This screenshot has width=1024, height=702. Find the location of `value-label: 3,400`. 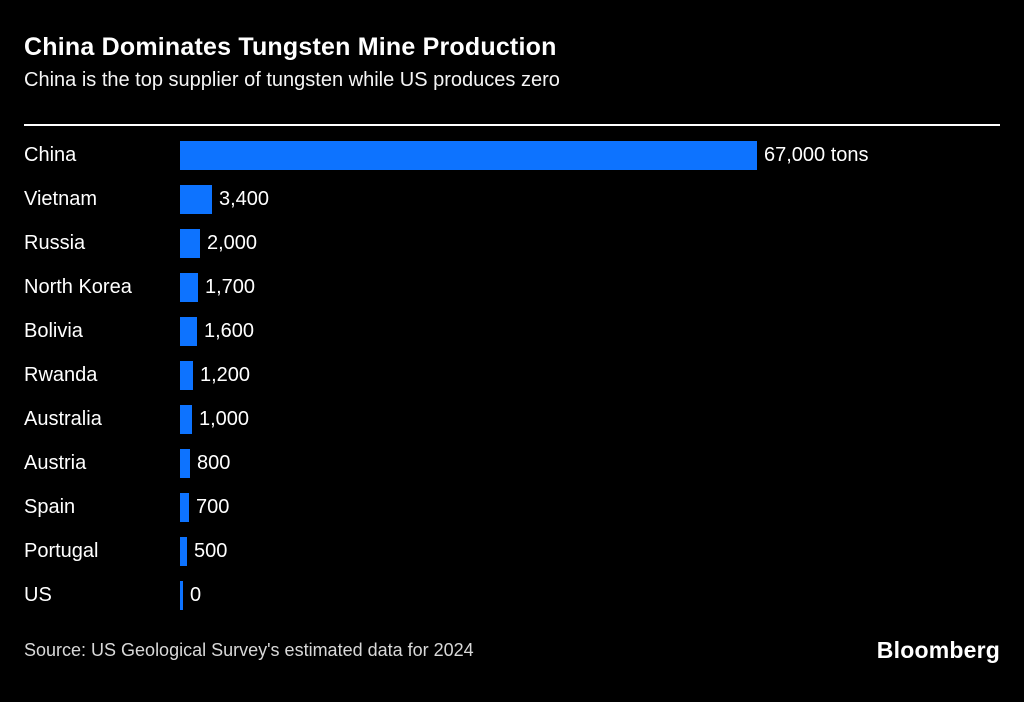

value-label: 3,400 is located at coordinates (244, 198).